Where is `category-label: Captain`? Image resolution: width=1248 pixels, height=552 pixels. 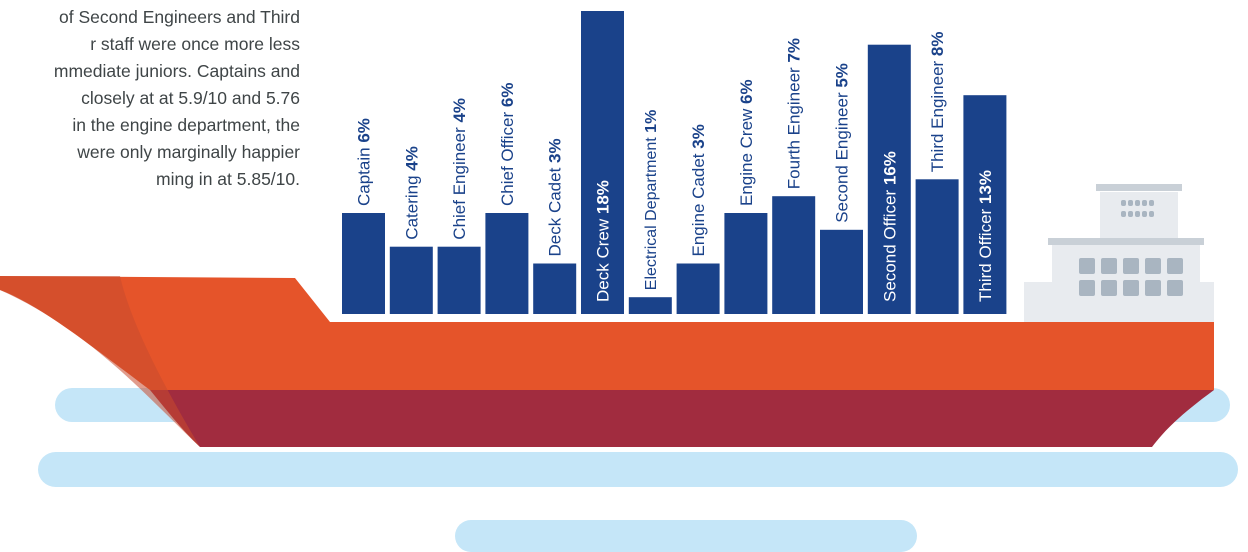 category-label: Captain is located at coordinates (363, 174).